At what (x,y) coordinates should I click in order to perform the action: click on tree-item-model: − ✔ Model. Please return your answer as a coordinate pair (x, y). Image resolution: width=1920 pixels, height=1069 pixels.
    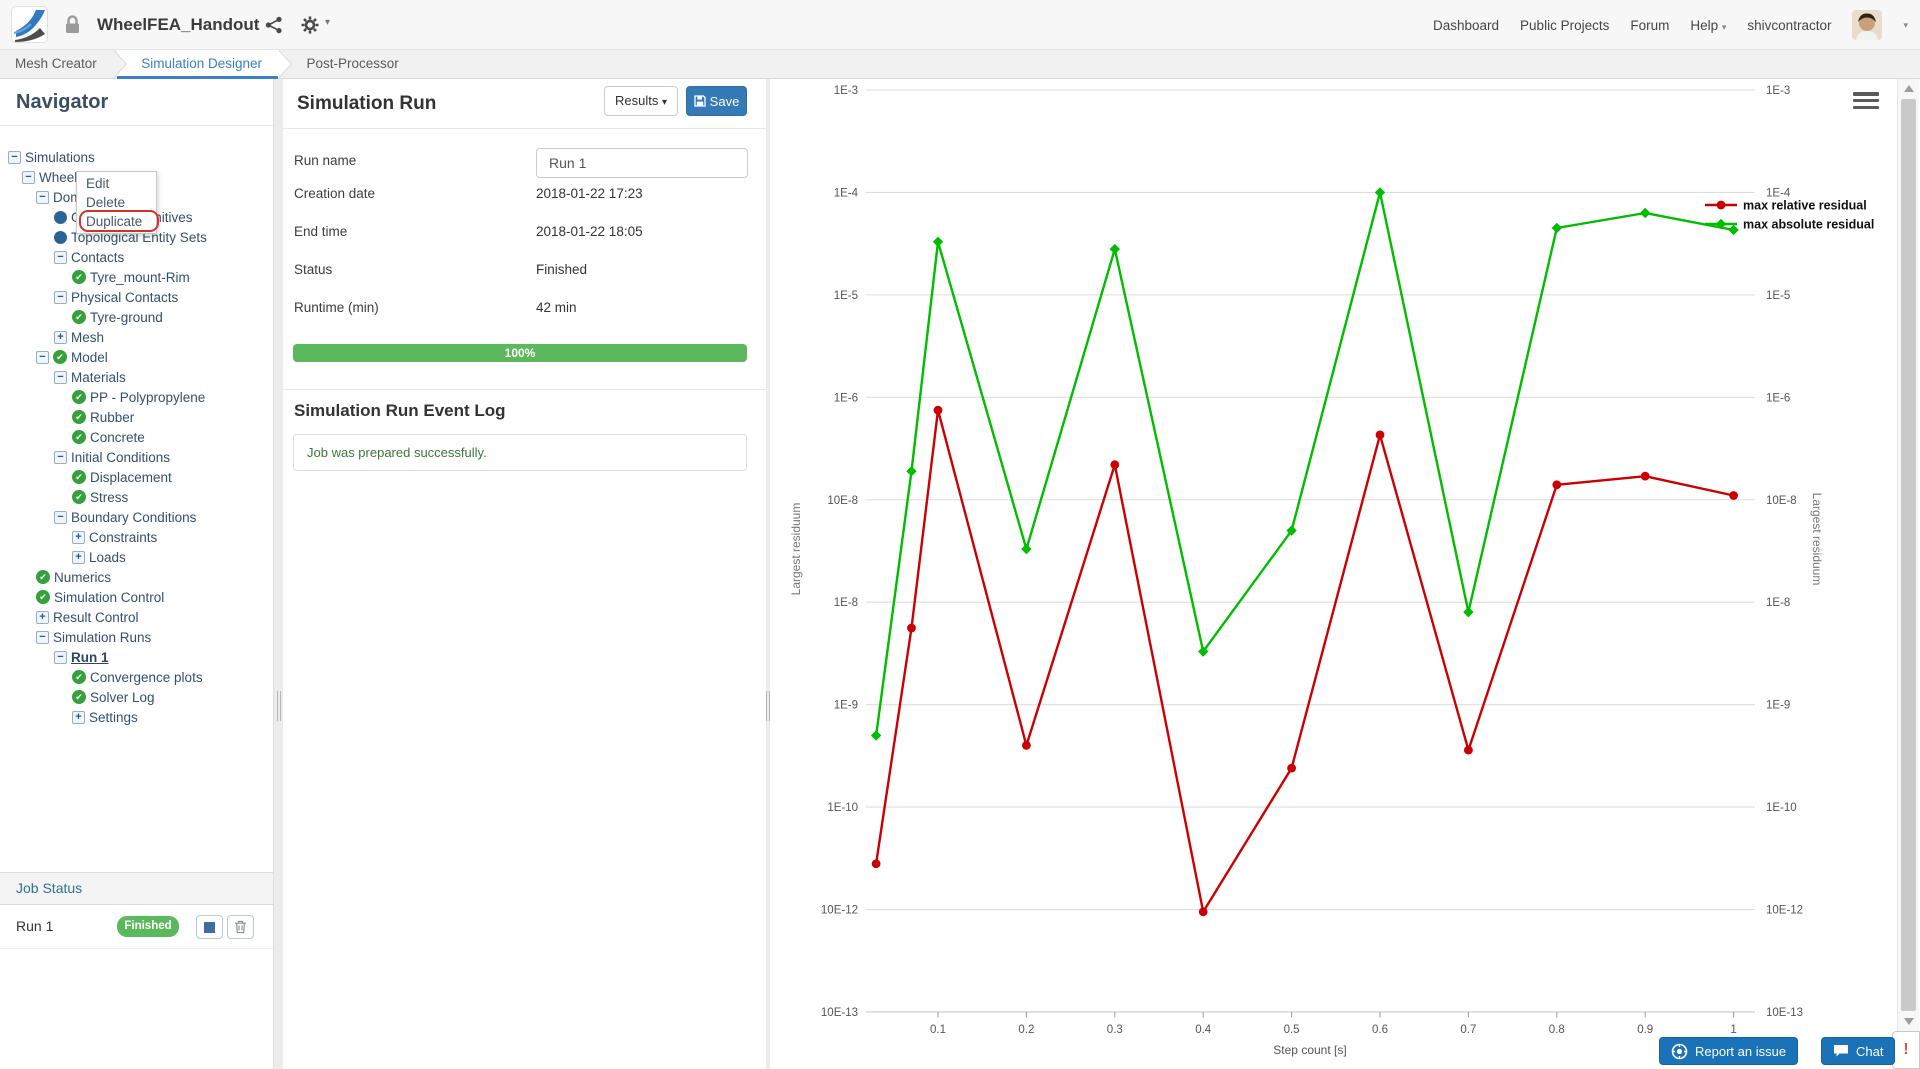
    Looking at the image, I should click on (136, 357).